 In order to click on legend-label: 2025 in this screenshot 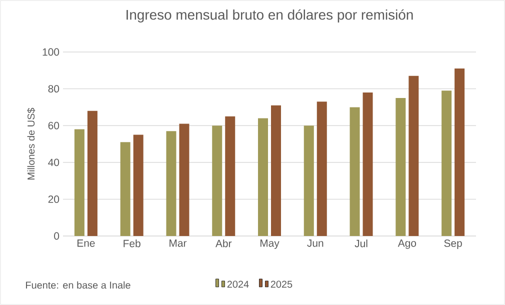, I will do `click(281, 284)`.